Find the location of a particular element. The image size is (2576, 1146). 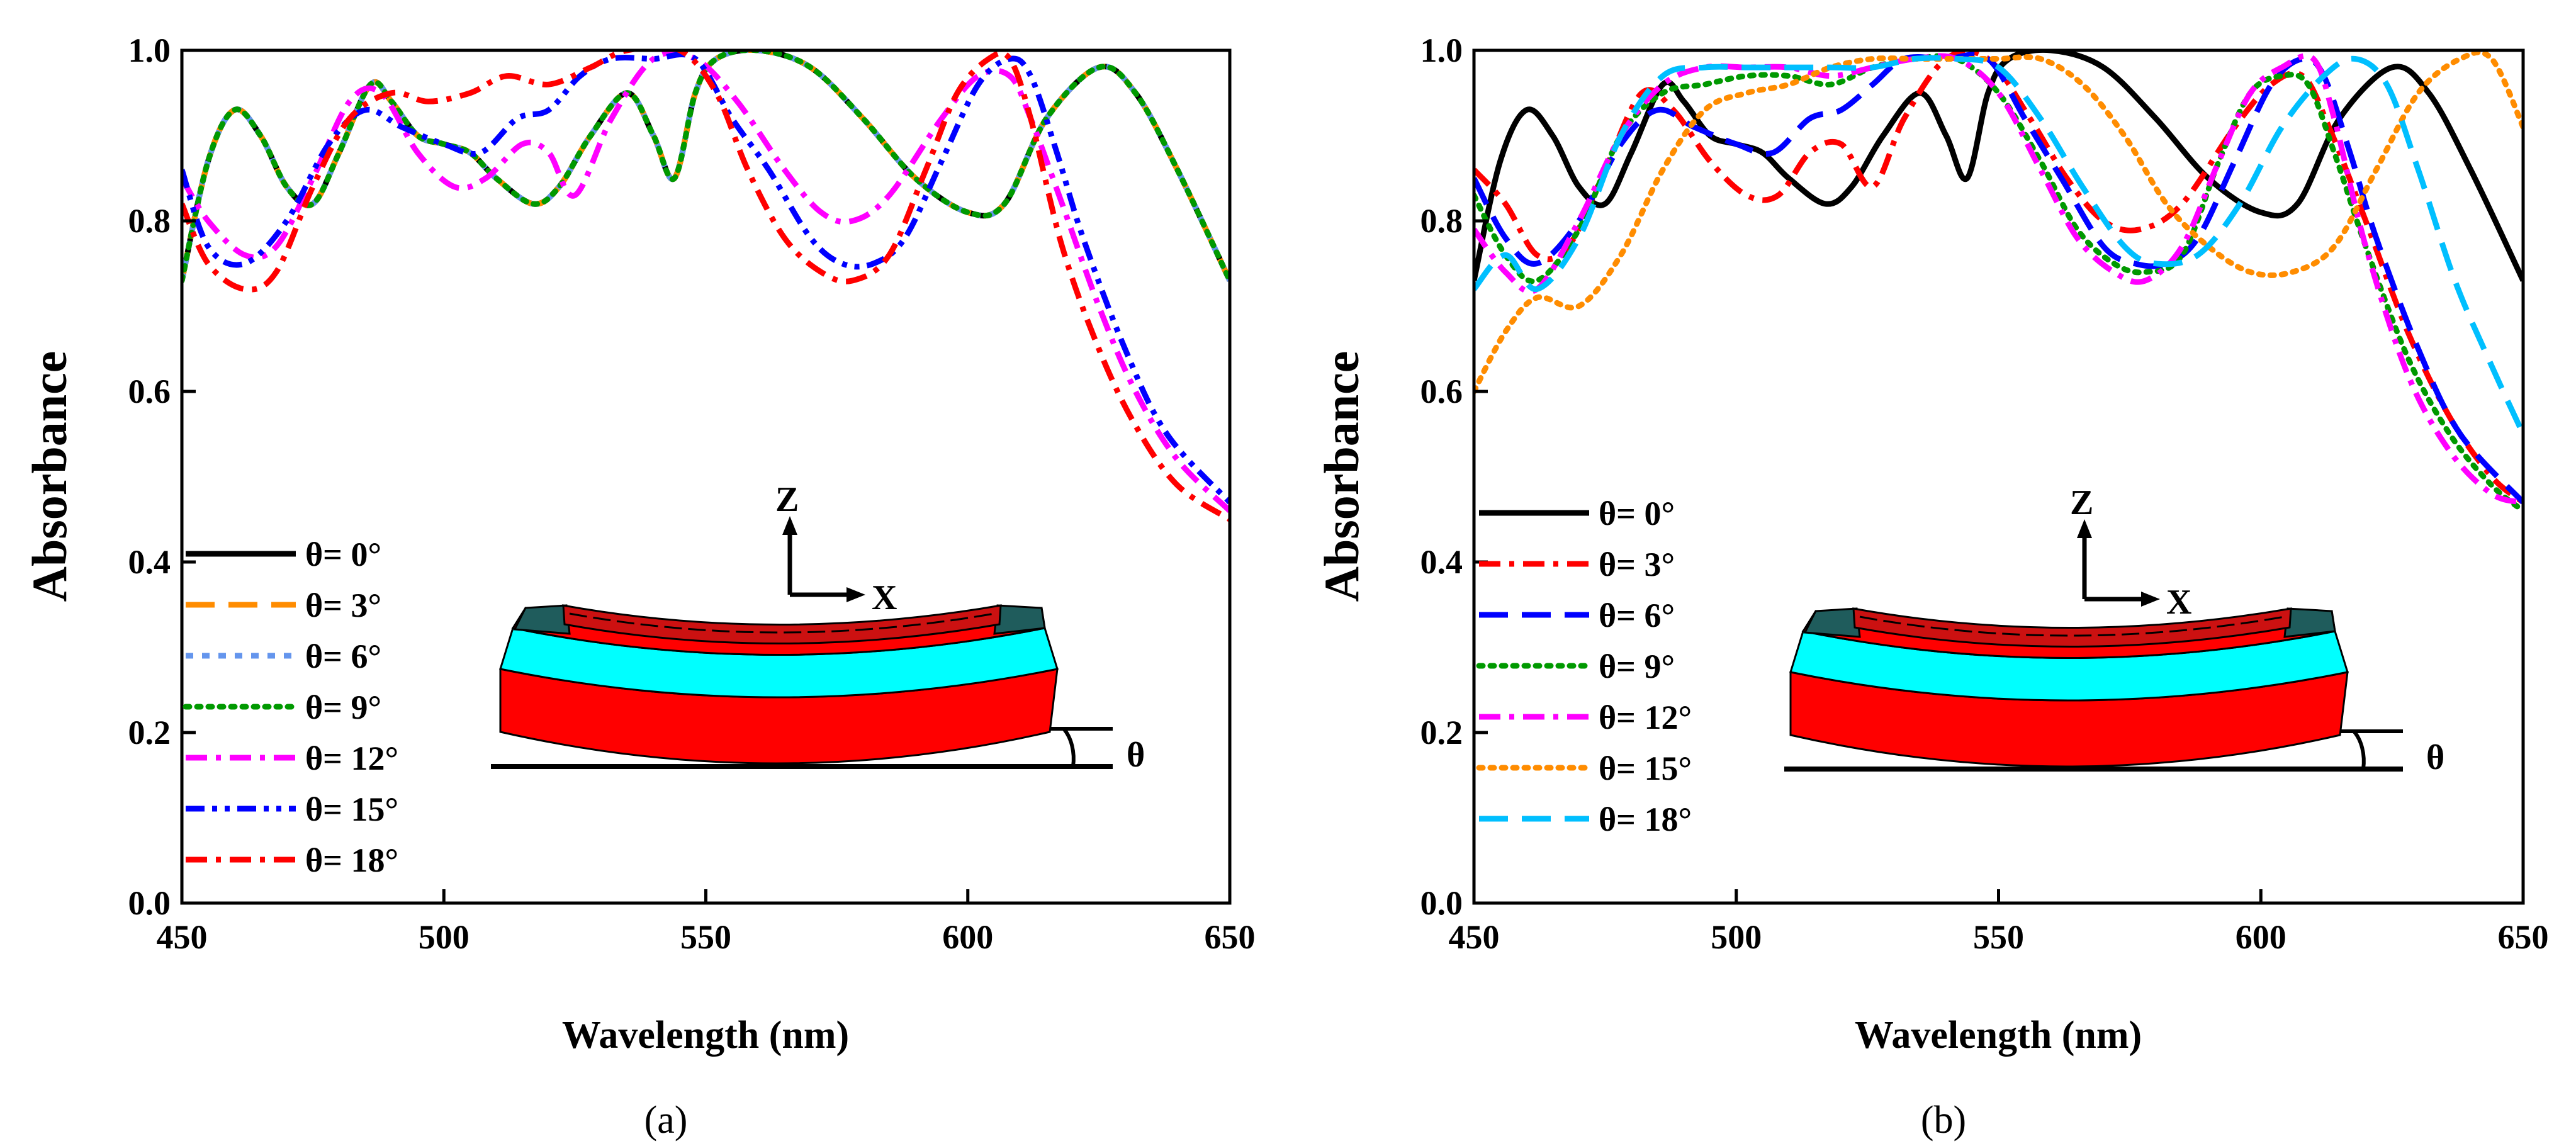

panel-label-b: (b) is located at coordinates (1943, 1120).